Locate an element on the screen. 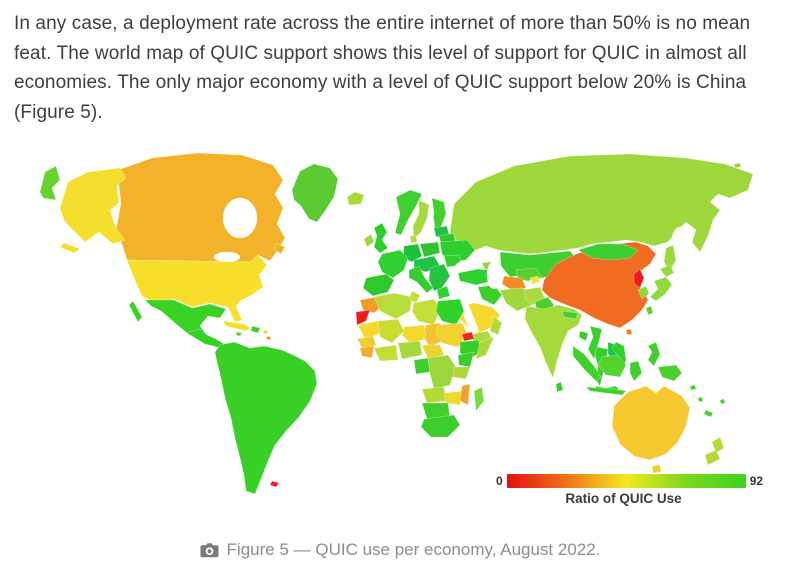 The image size is (800, 582). sakhalin-region is located at coordinates (670, 258).